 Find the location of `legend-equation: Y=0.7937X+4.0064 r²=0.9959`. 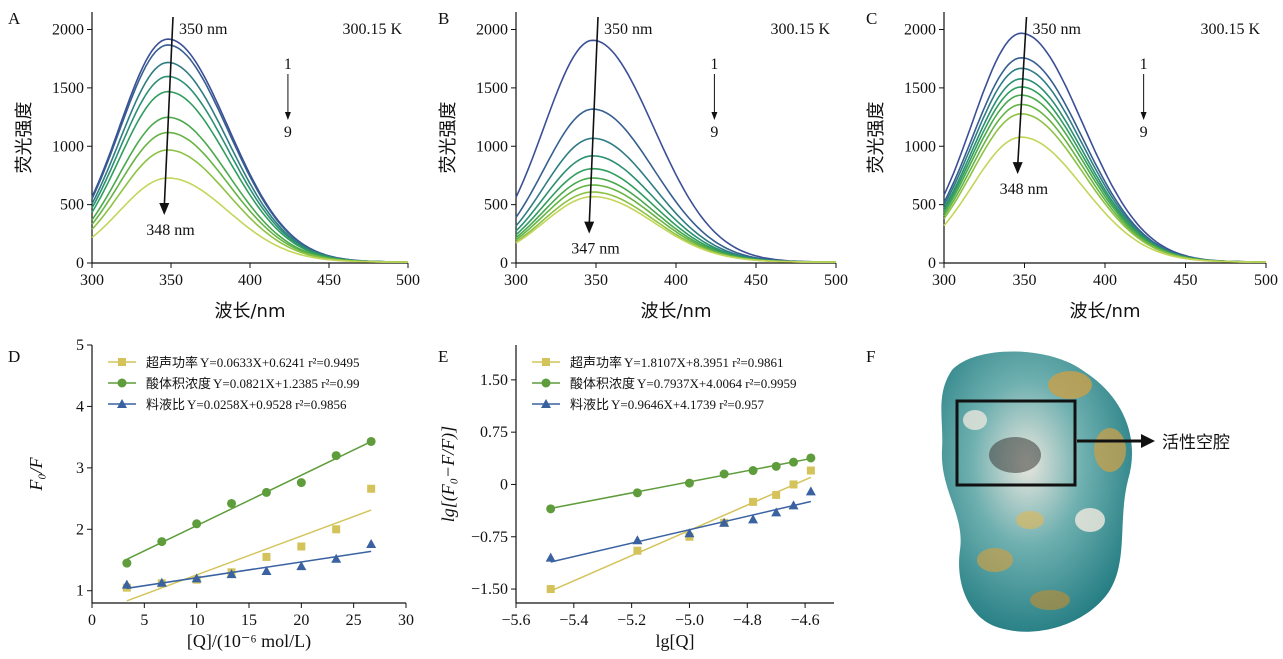

legend-equation: Y=0.7937X+4.0064 r²=0.9959 is located at coordinates (717, 383).